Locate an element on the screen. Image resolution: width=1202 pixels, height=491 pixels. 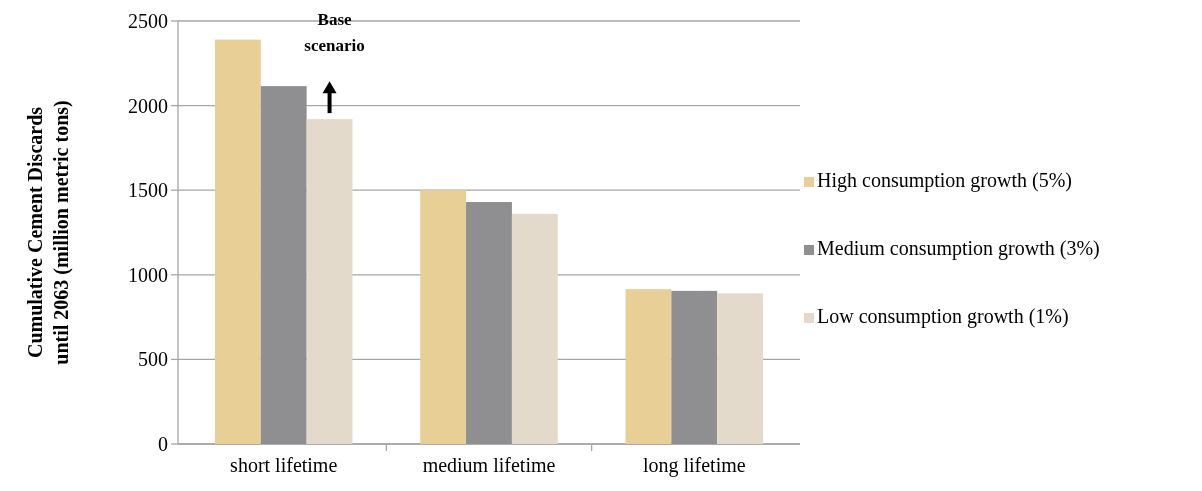
x-tick-label: long lifetime is located at coordinates (694, 465).